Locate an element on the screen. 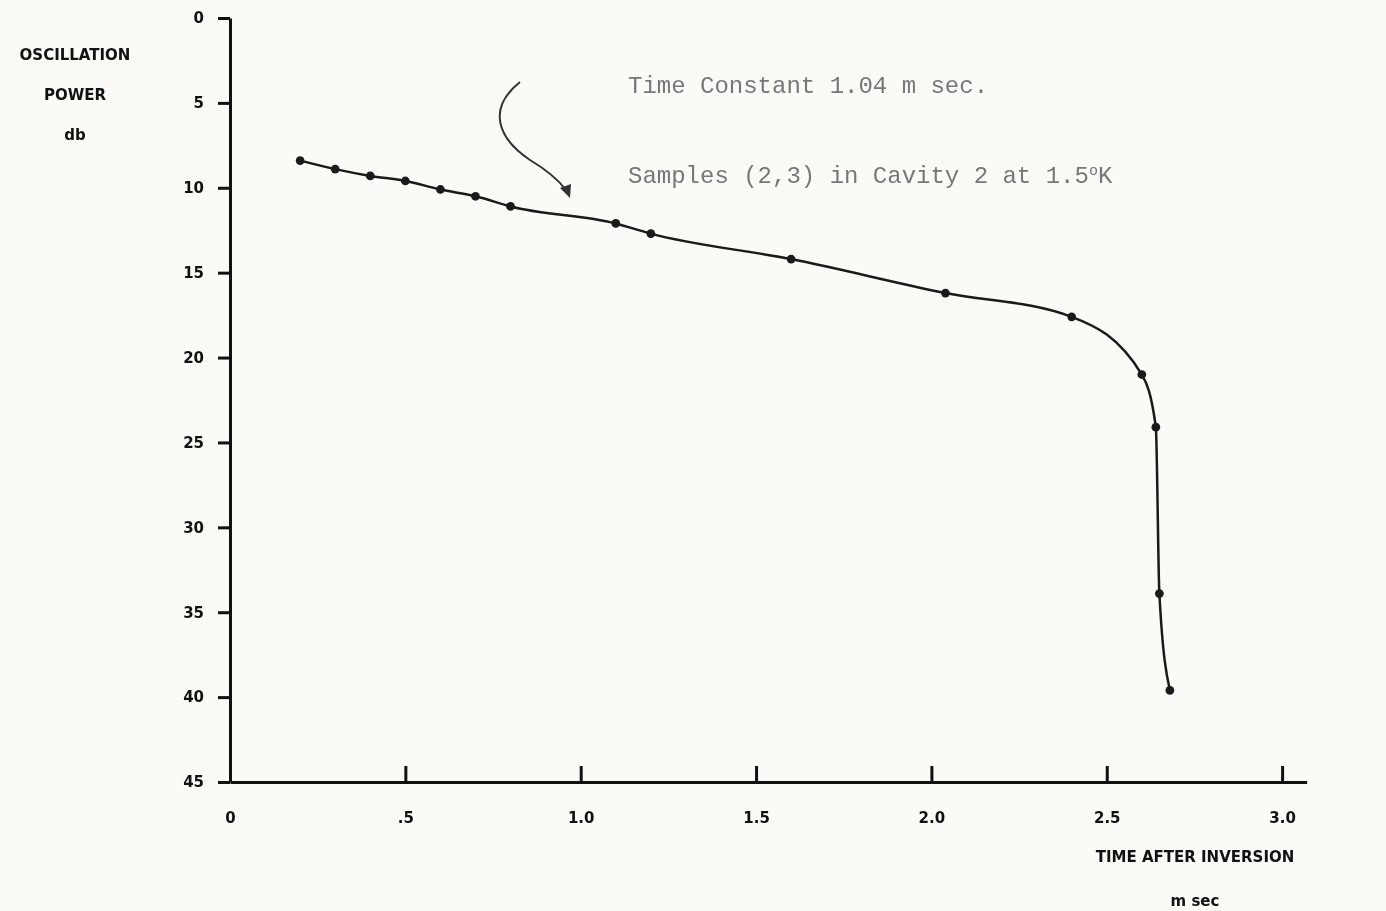 This screenshot has width=1386, height=911. y-tick-label: 10 is located at coordinates (193, 188).